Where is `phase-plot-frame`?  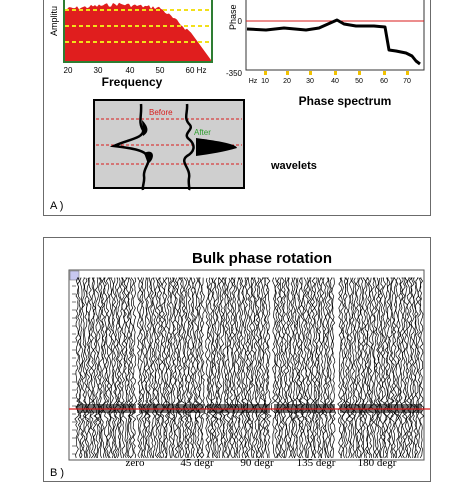 phase-plot-frame is located at coordinates (335, 35).